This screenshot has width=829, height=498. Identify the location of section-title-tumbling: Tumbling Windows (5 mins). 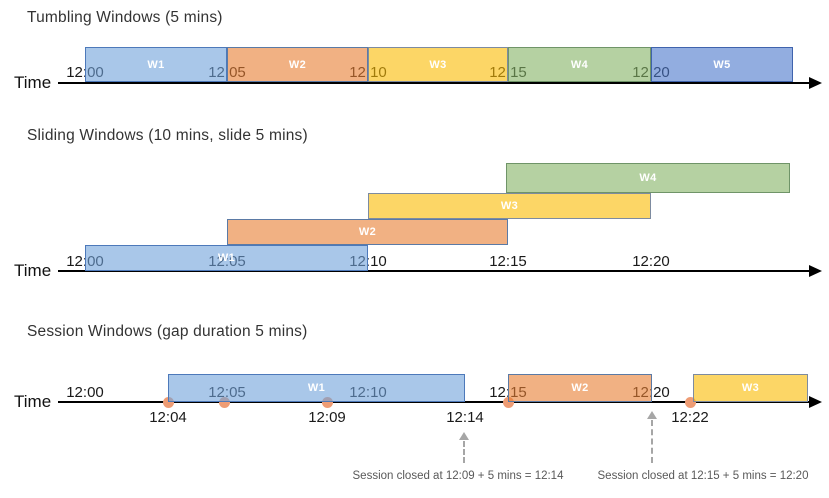
(125, 17).